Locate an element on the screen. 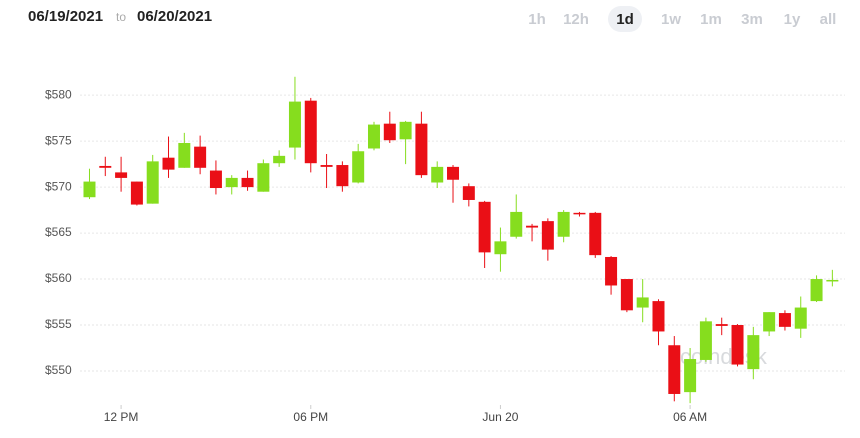 This screenshot has height=438, width=860. range-button: 1d is located at coordinates (625, 19).